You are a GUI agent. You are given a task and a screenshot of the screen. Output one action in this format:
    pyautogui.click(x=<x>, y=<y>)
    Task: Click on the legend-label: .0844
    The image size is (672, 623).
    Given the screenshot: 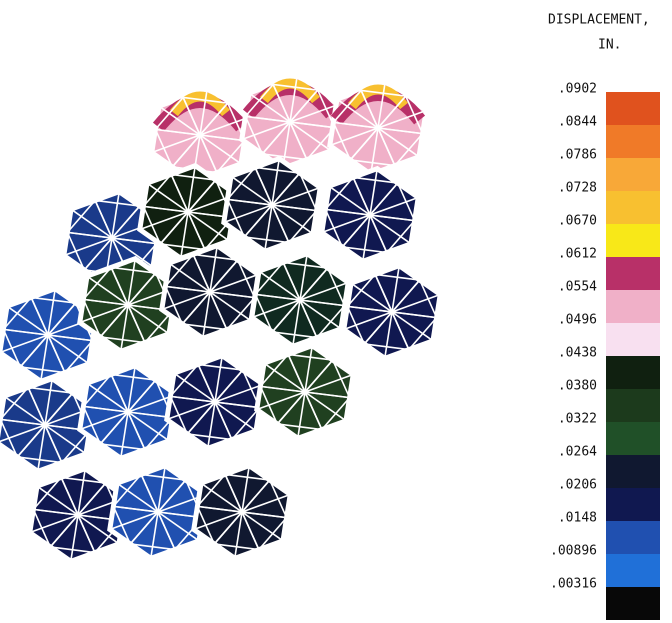 What is the action you would take?
    pyautogui.click(x=577, y=122)
    